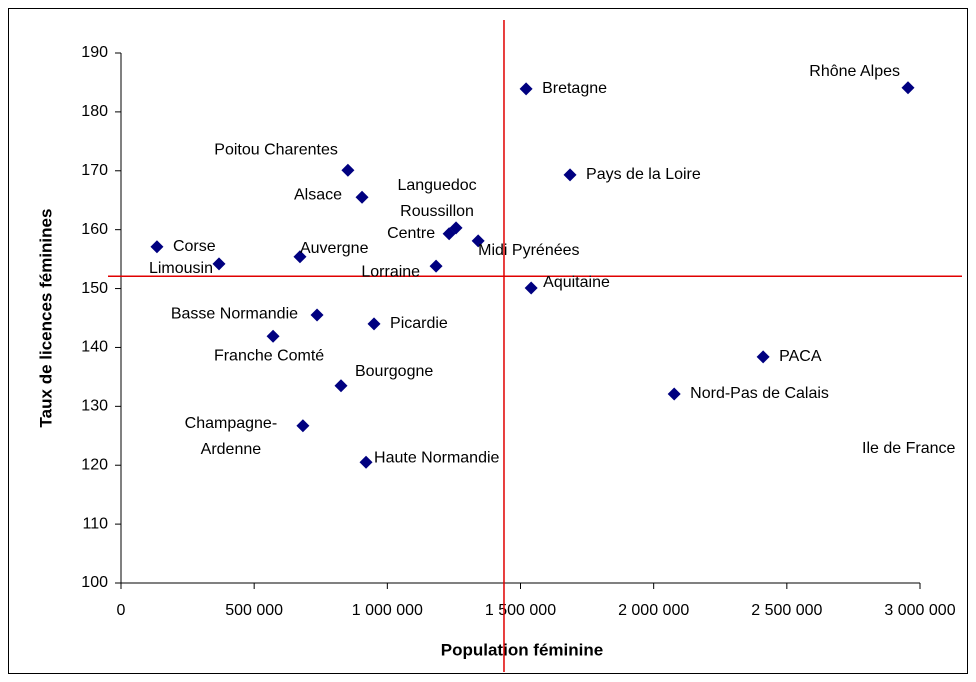 This screenshot has height=682, width=976. I want to click on y-tick-label: 140, so click(94, 347).